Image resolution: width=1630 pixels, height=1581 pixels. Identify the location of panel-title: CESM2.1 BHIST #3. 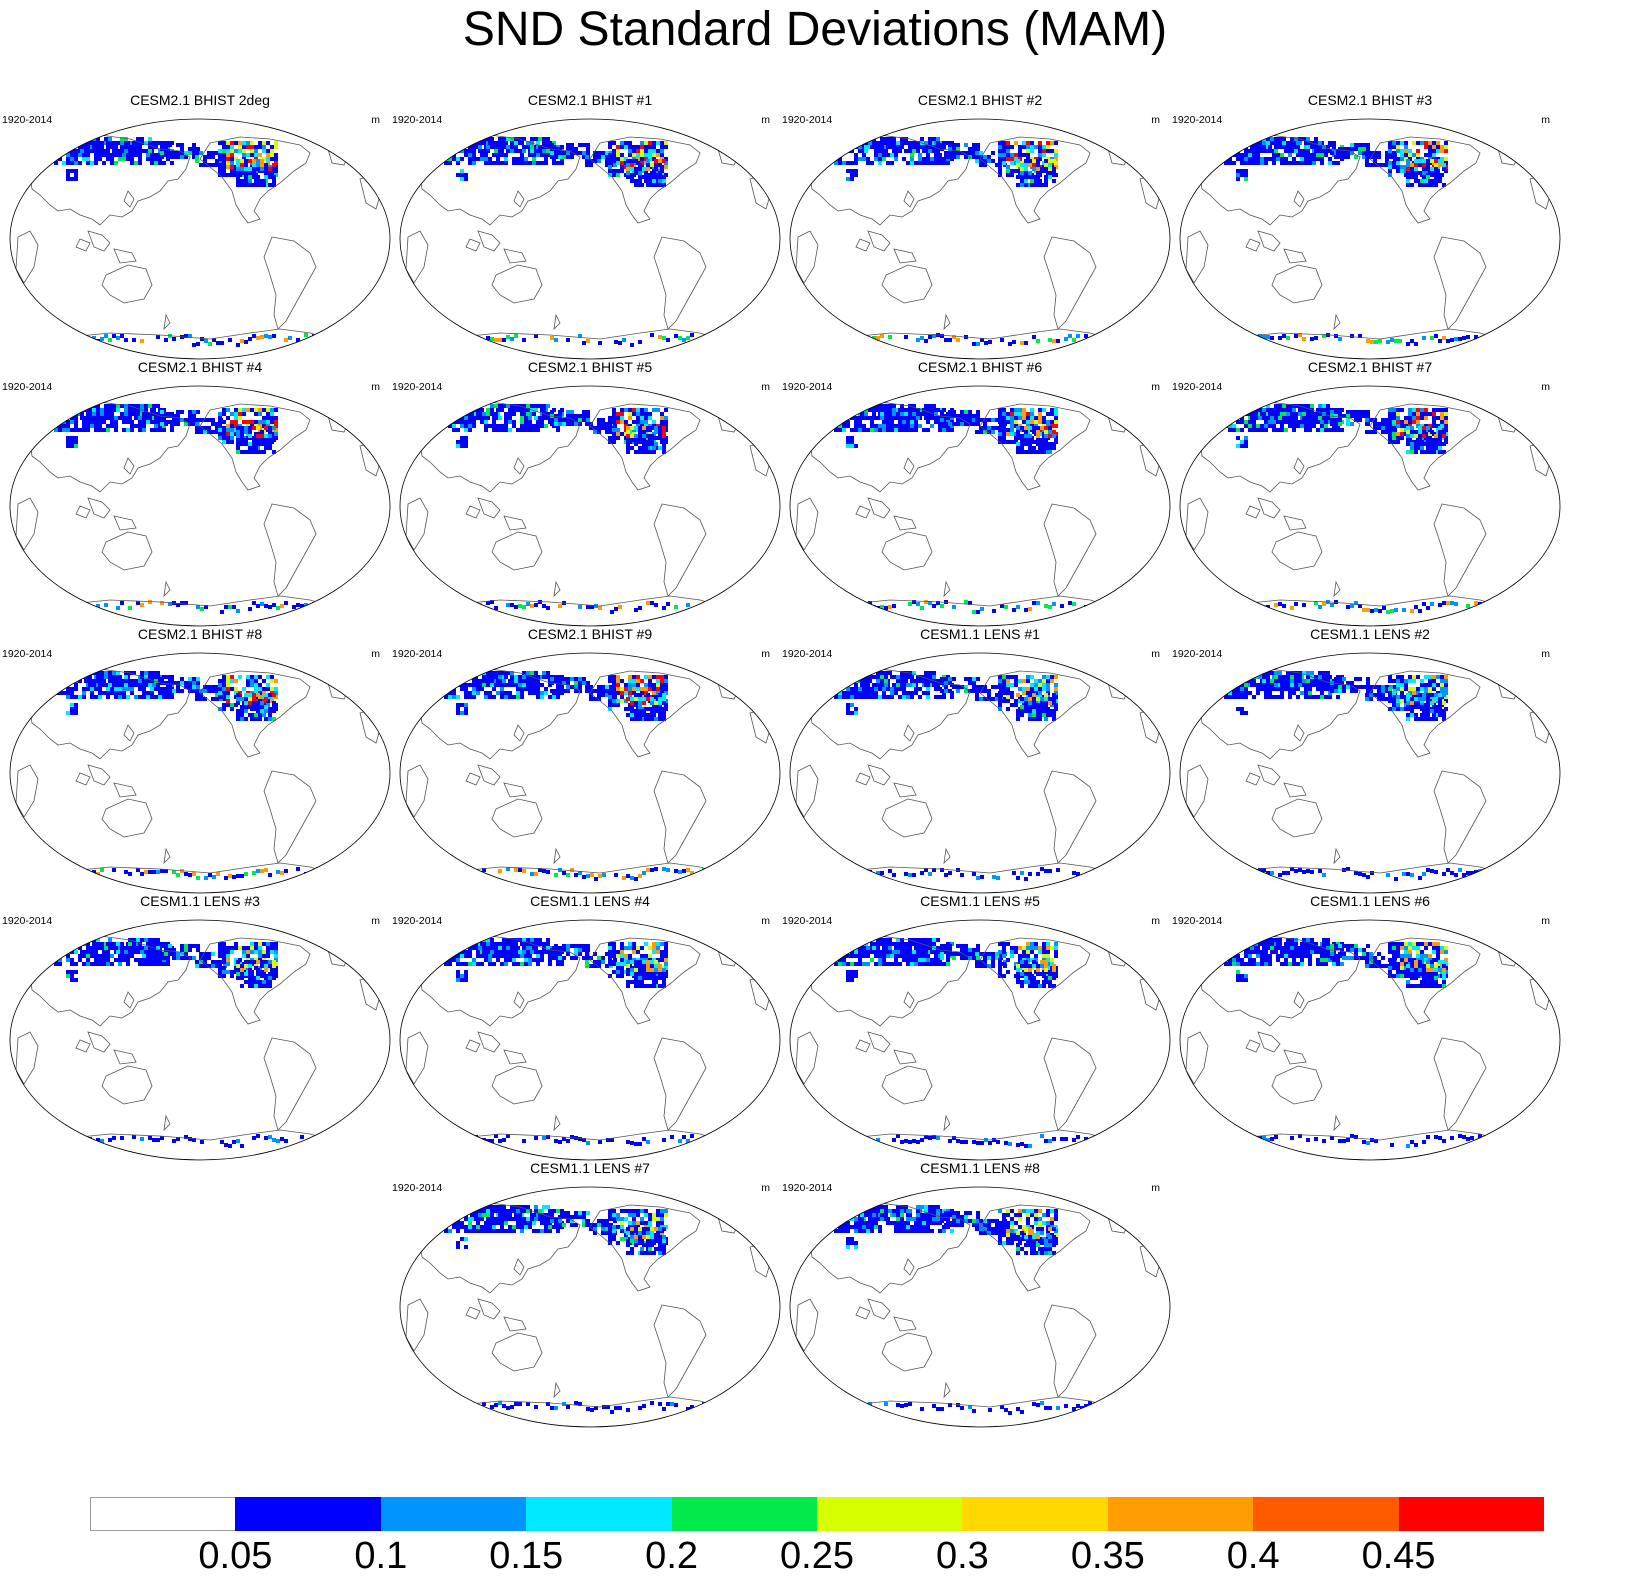
(1370, 100).